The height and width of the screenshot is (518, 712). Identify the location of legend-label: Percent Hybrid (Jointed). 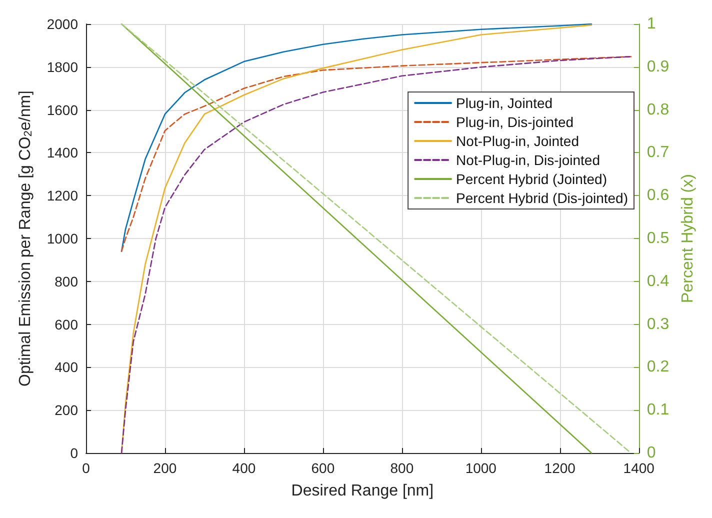
(532, 179).